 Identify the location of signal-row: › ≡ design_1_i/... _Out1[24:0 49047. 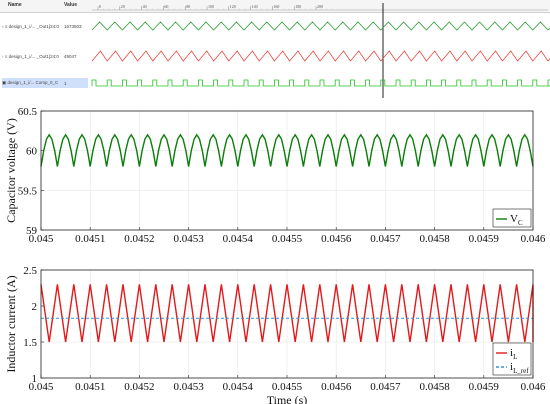
(39, 56).